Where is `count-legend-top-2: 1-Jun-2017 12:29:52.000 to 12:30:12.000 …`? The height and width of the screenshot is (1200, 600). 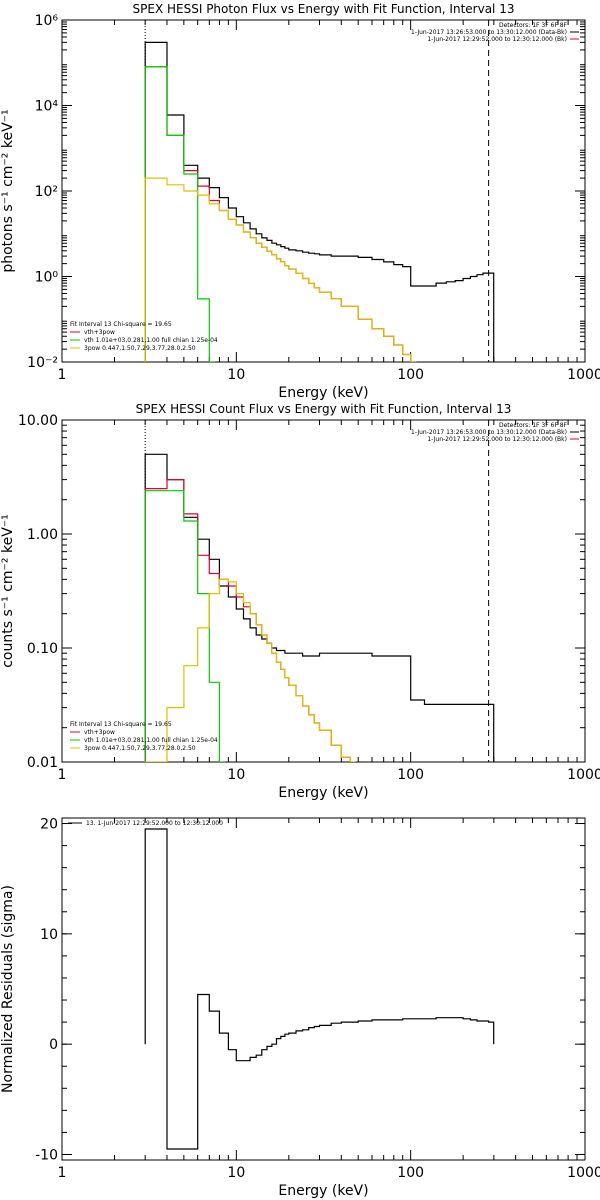
count-legend-top-2: 1-Jun-2017 12:29:52.000 to 12:30:12.000 … is located at coordinates (497, 439).